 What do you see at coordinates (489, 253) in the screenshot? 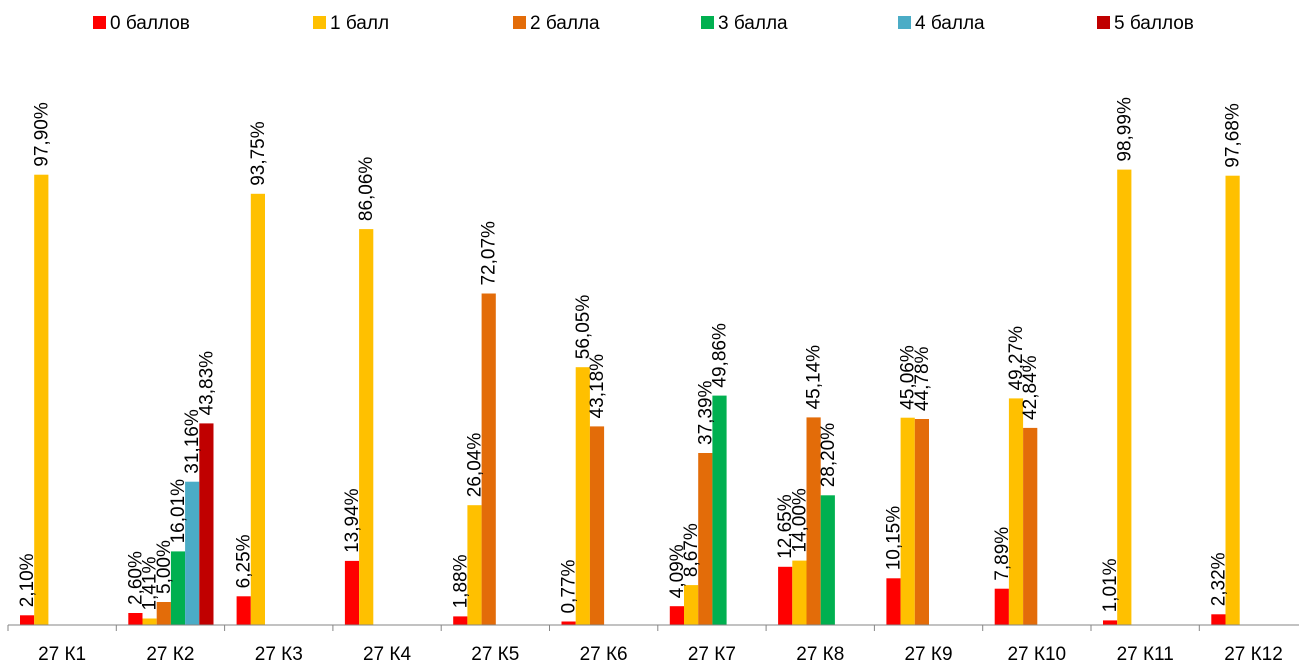
I see `data-label: 72,07%` at bounding box center [489, 253].